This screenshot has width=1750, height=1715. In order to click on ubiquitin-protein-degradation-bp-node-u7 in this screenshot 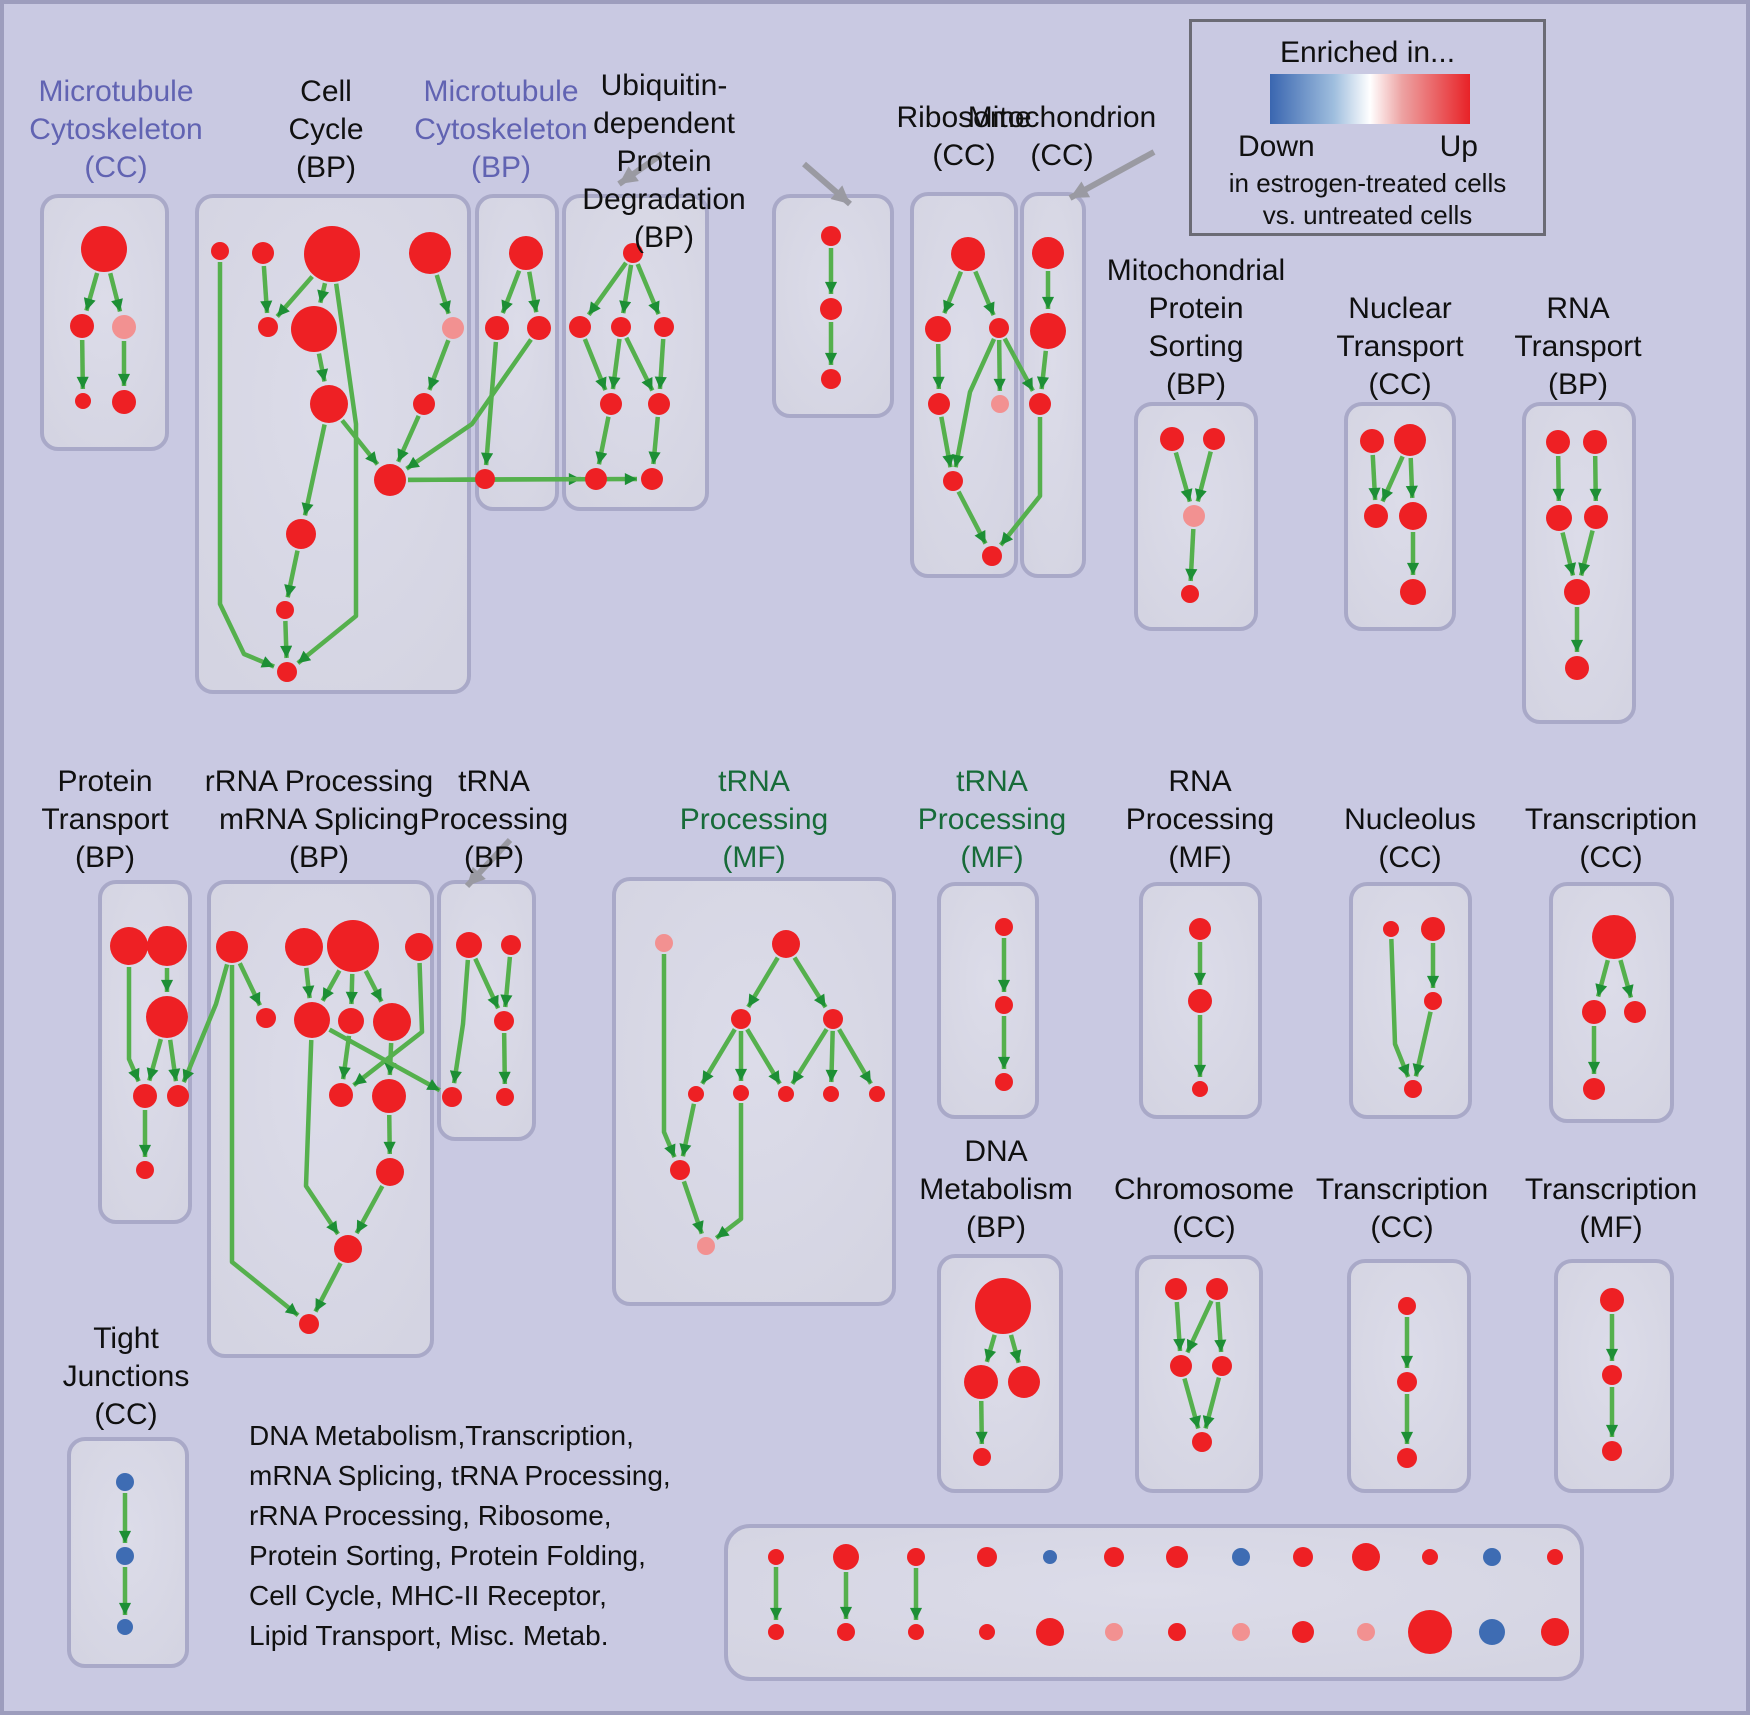, I will do `click(596, 479)`.